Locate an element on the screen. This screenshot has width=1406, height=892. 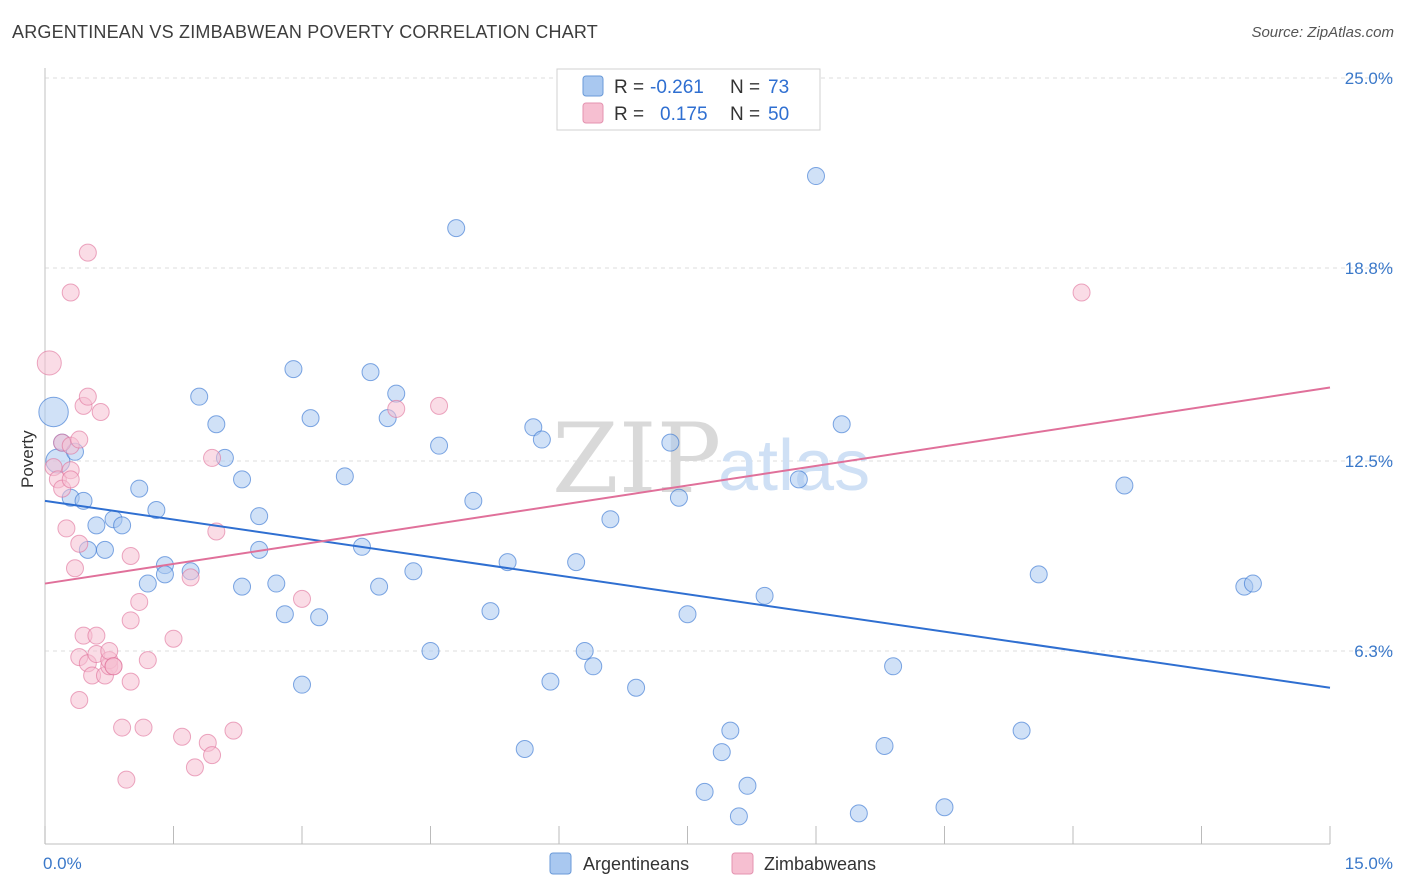
legend-zimbabweans-swatch is located at coordinates (742, 863).